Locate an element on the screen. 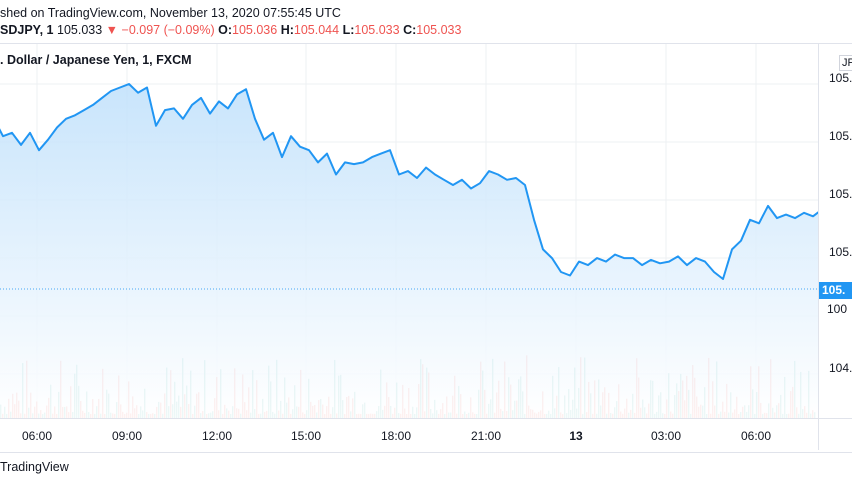 The image size is (852, 485). price-axis is located at coordinates (835, 247).